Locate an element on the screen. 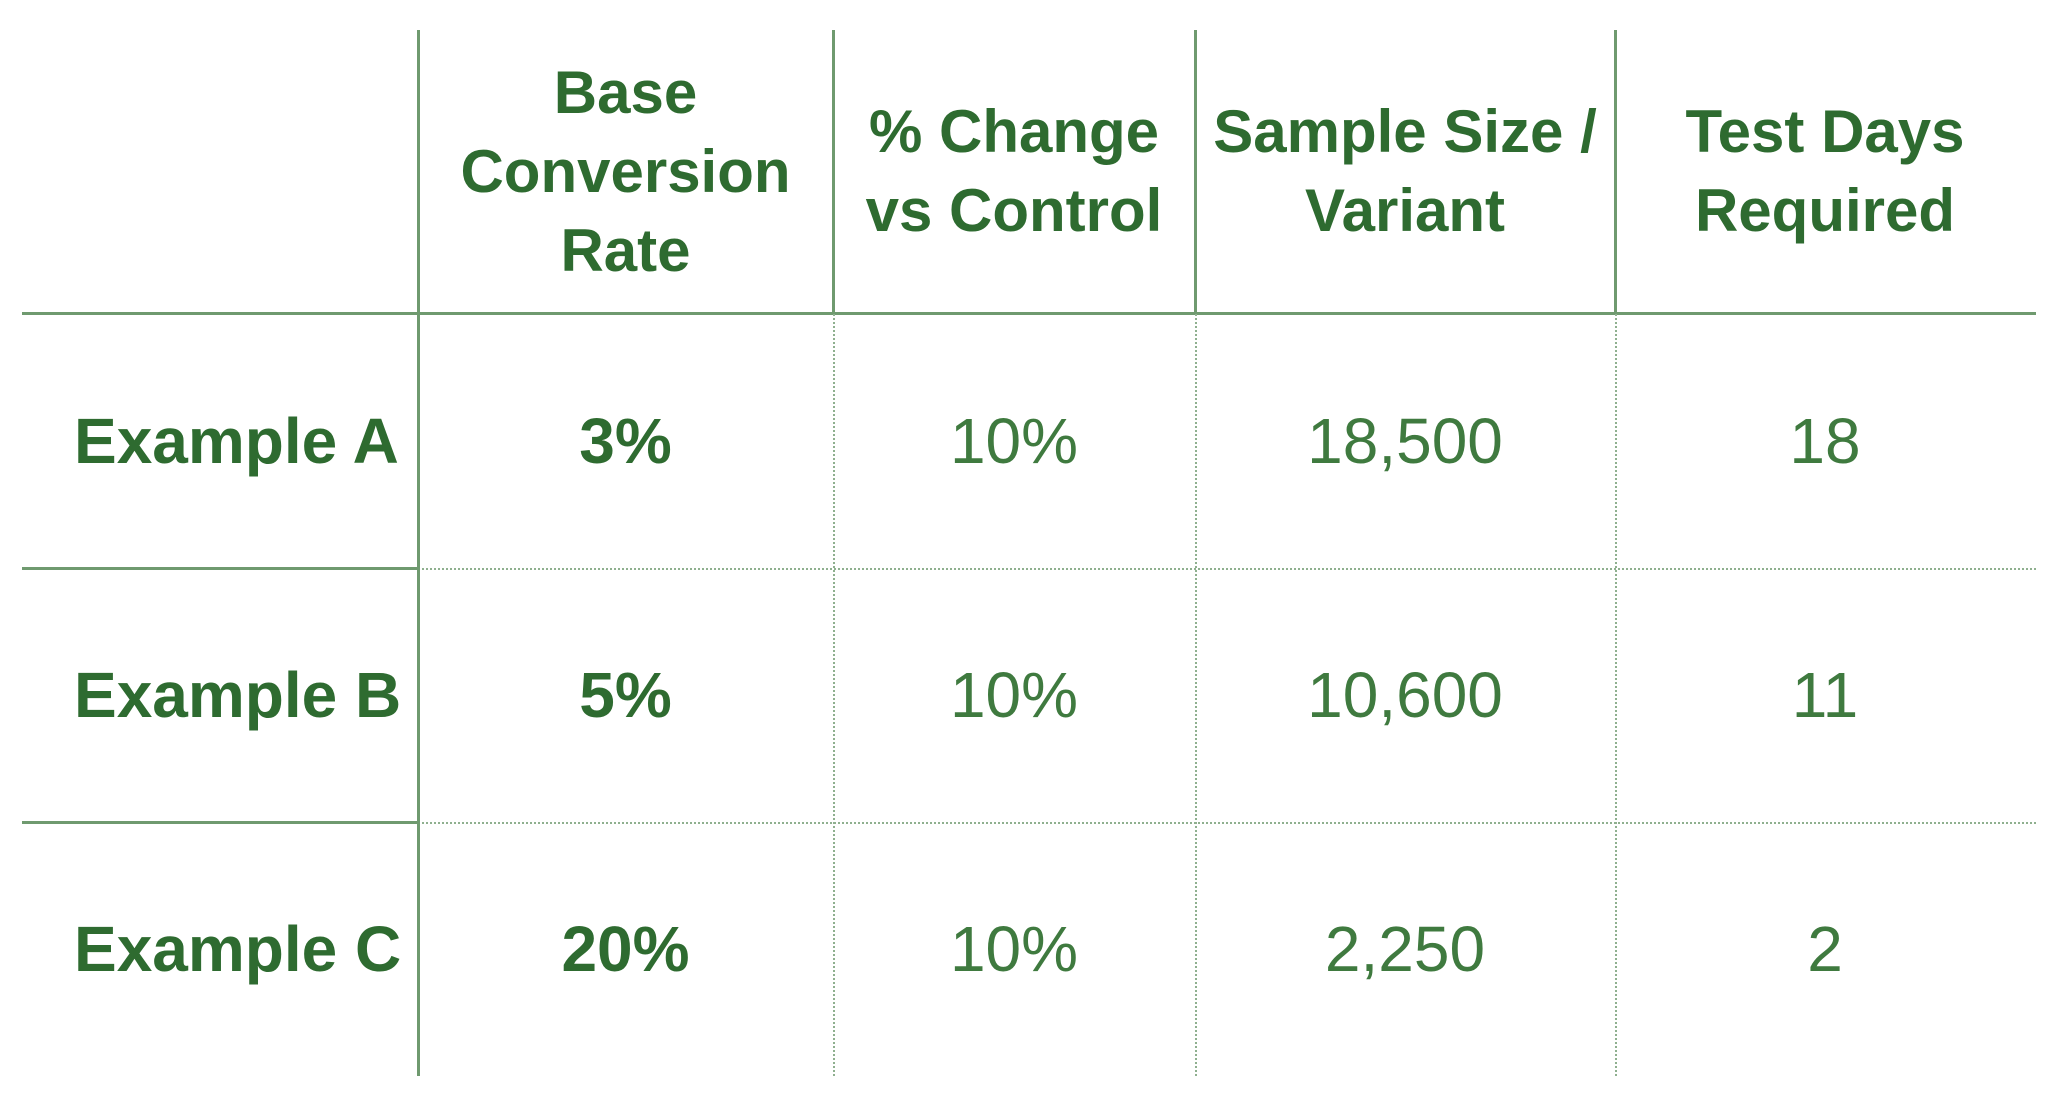  cell-test-days: 2 is located at coordinates (1825, 949).